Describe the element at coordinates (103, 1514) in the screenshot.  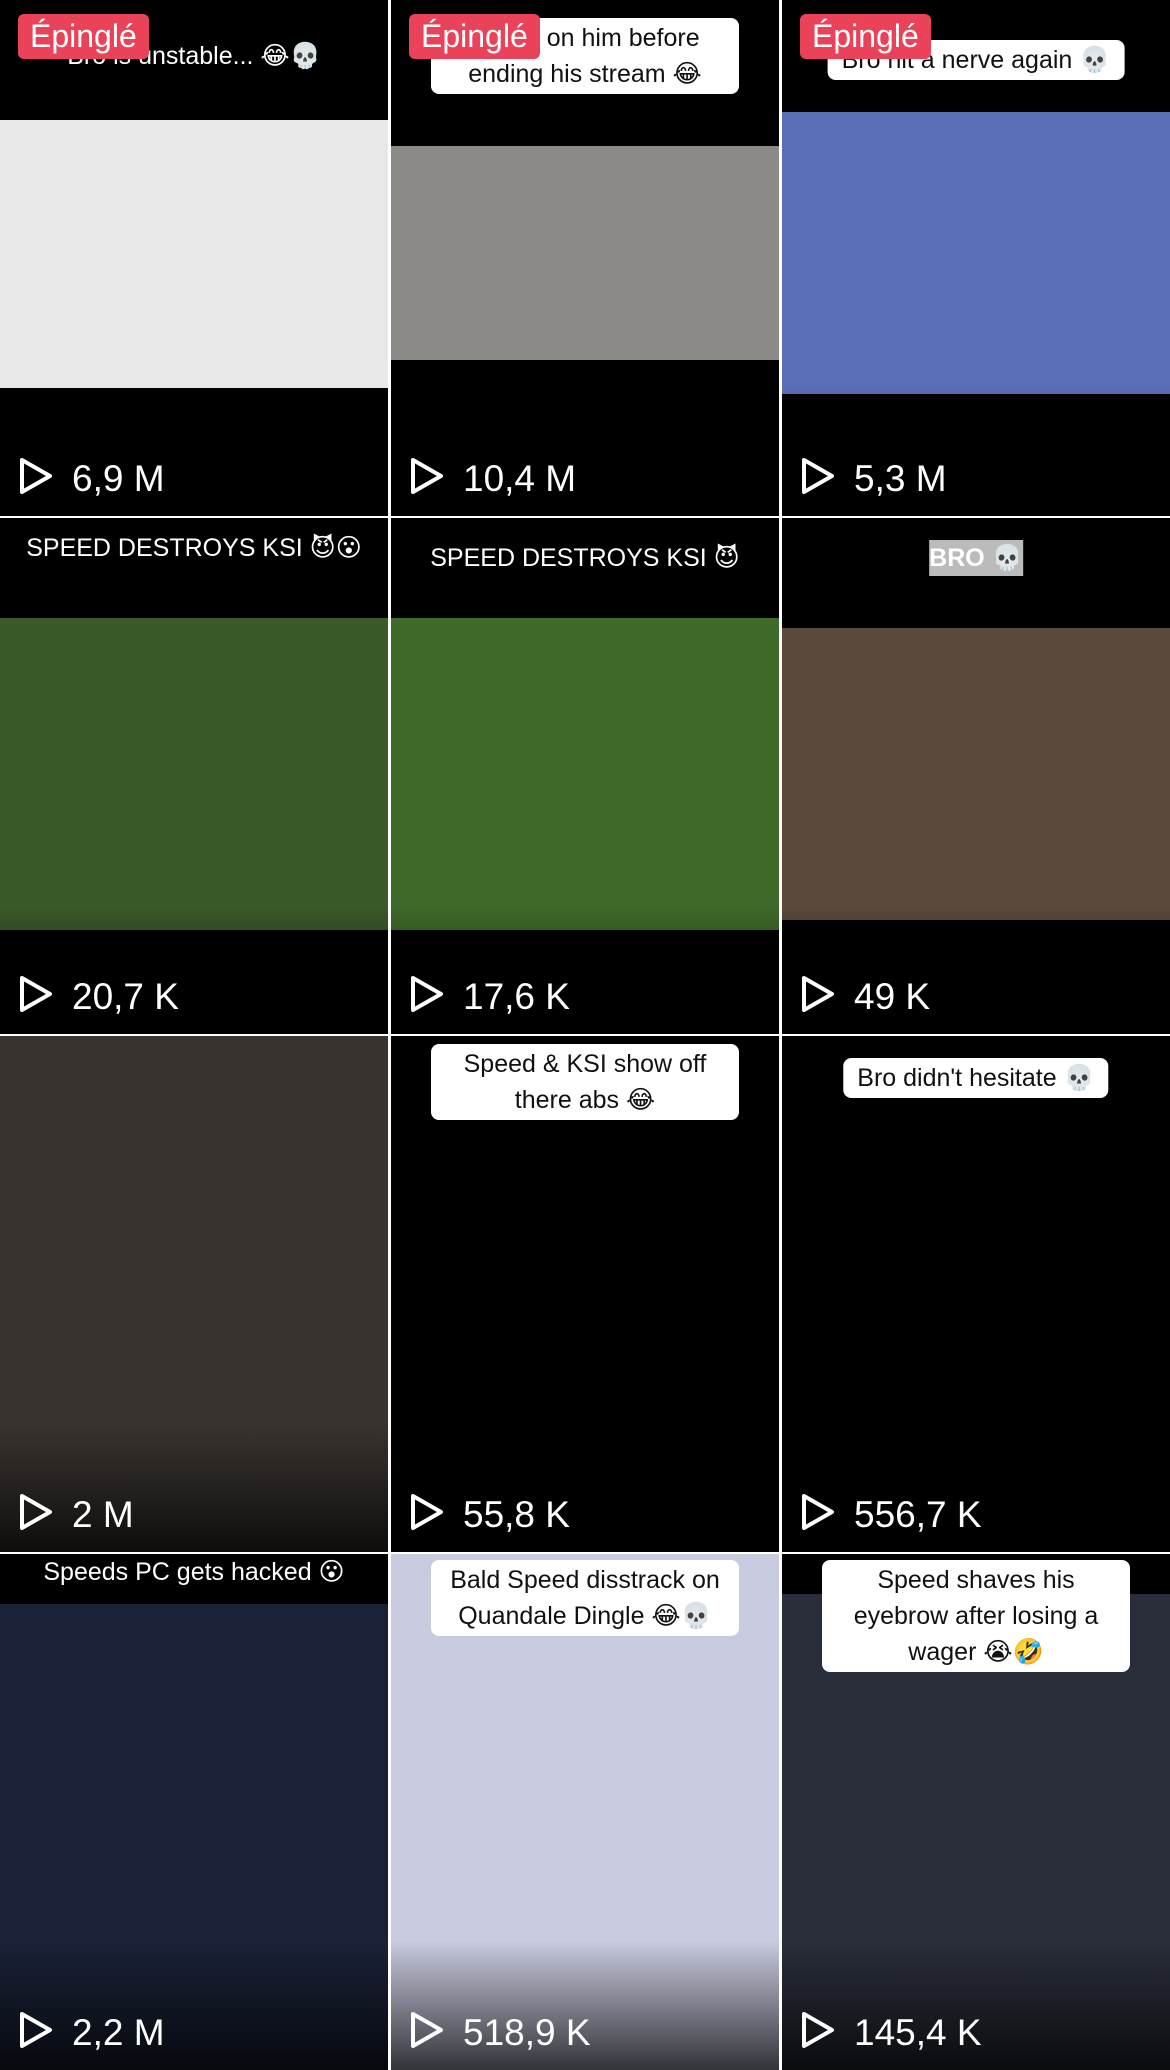
I see `view-count: 2 M` at that location.